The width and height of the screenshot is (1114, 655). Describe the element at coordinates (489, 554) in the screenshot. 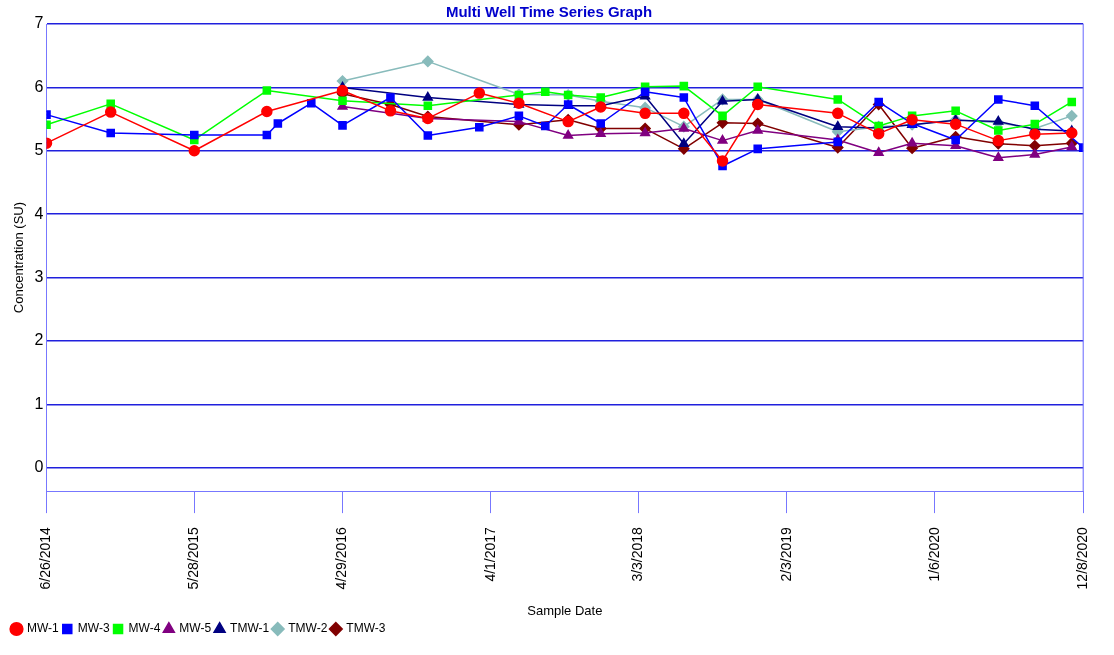

I see `x-tick-label: 4/1/2017` at that location.